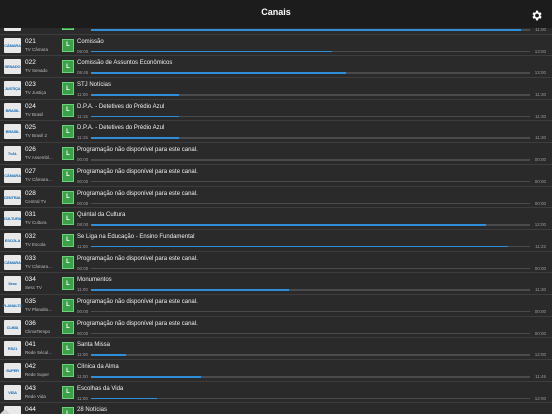 The width and height of the screenshot is (552, 414). I want to click on channel-logo-text: ESCOLA, so click(12, 240).